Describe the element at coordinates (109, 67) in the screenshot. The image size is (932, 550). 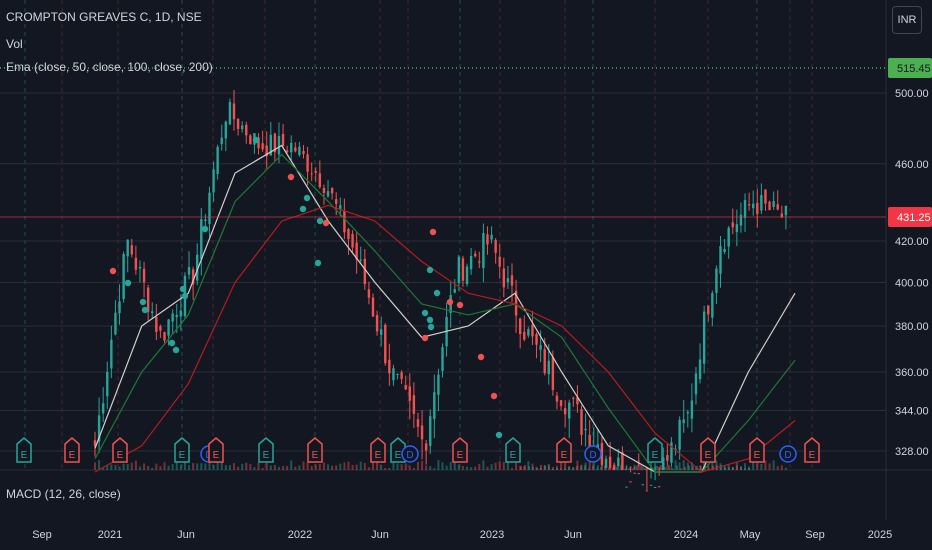
I see `ema-legend: Ema (close, 50, close, 100, close, 200)` at that location.